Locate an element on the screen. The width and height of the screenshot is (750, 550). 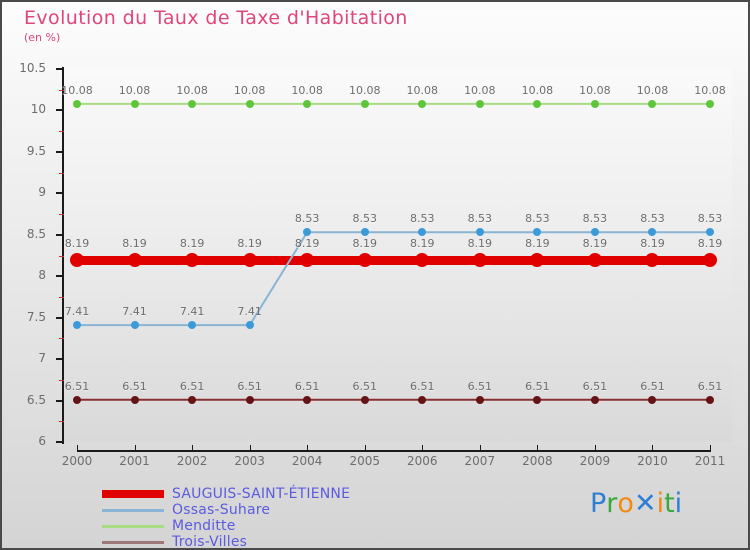
logo-letter-i2: i is located at coordinates (678, 503).